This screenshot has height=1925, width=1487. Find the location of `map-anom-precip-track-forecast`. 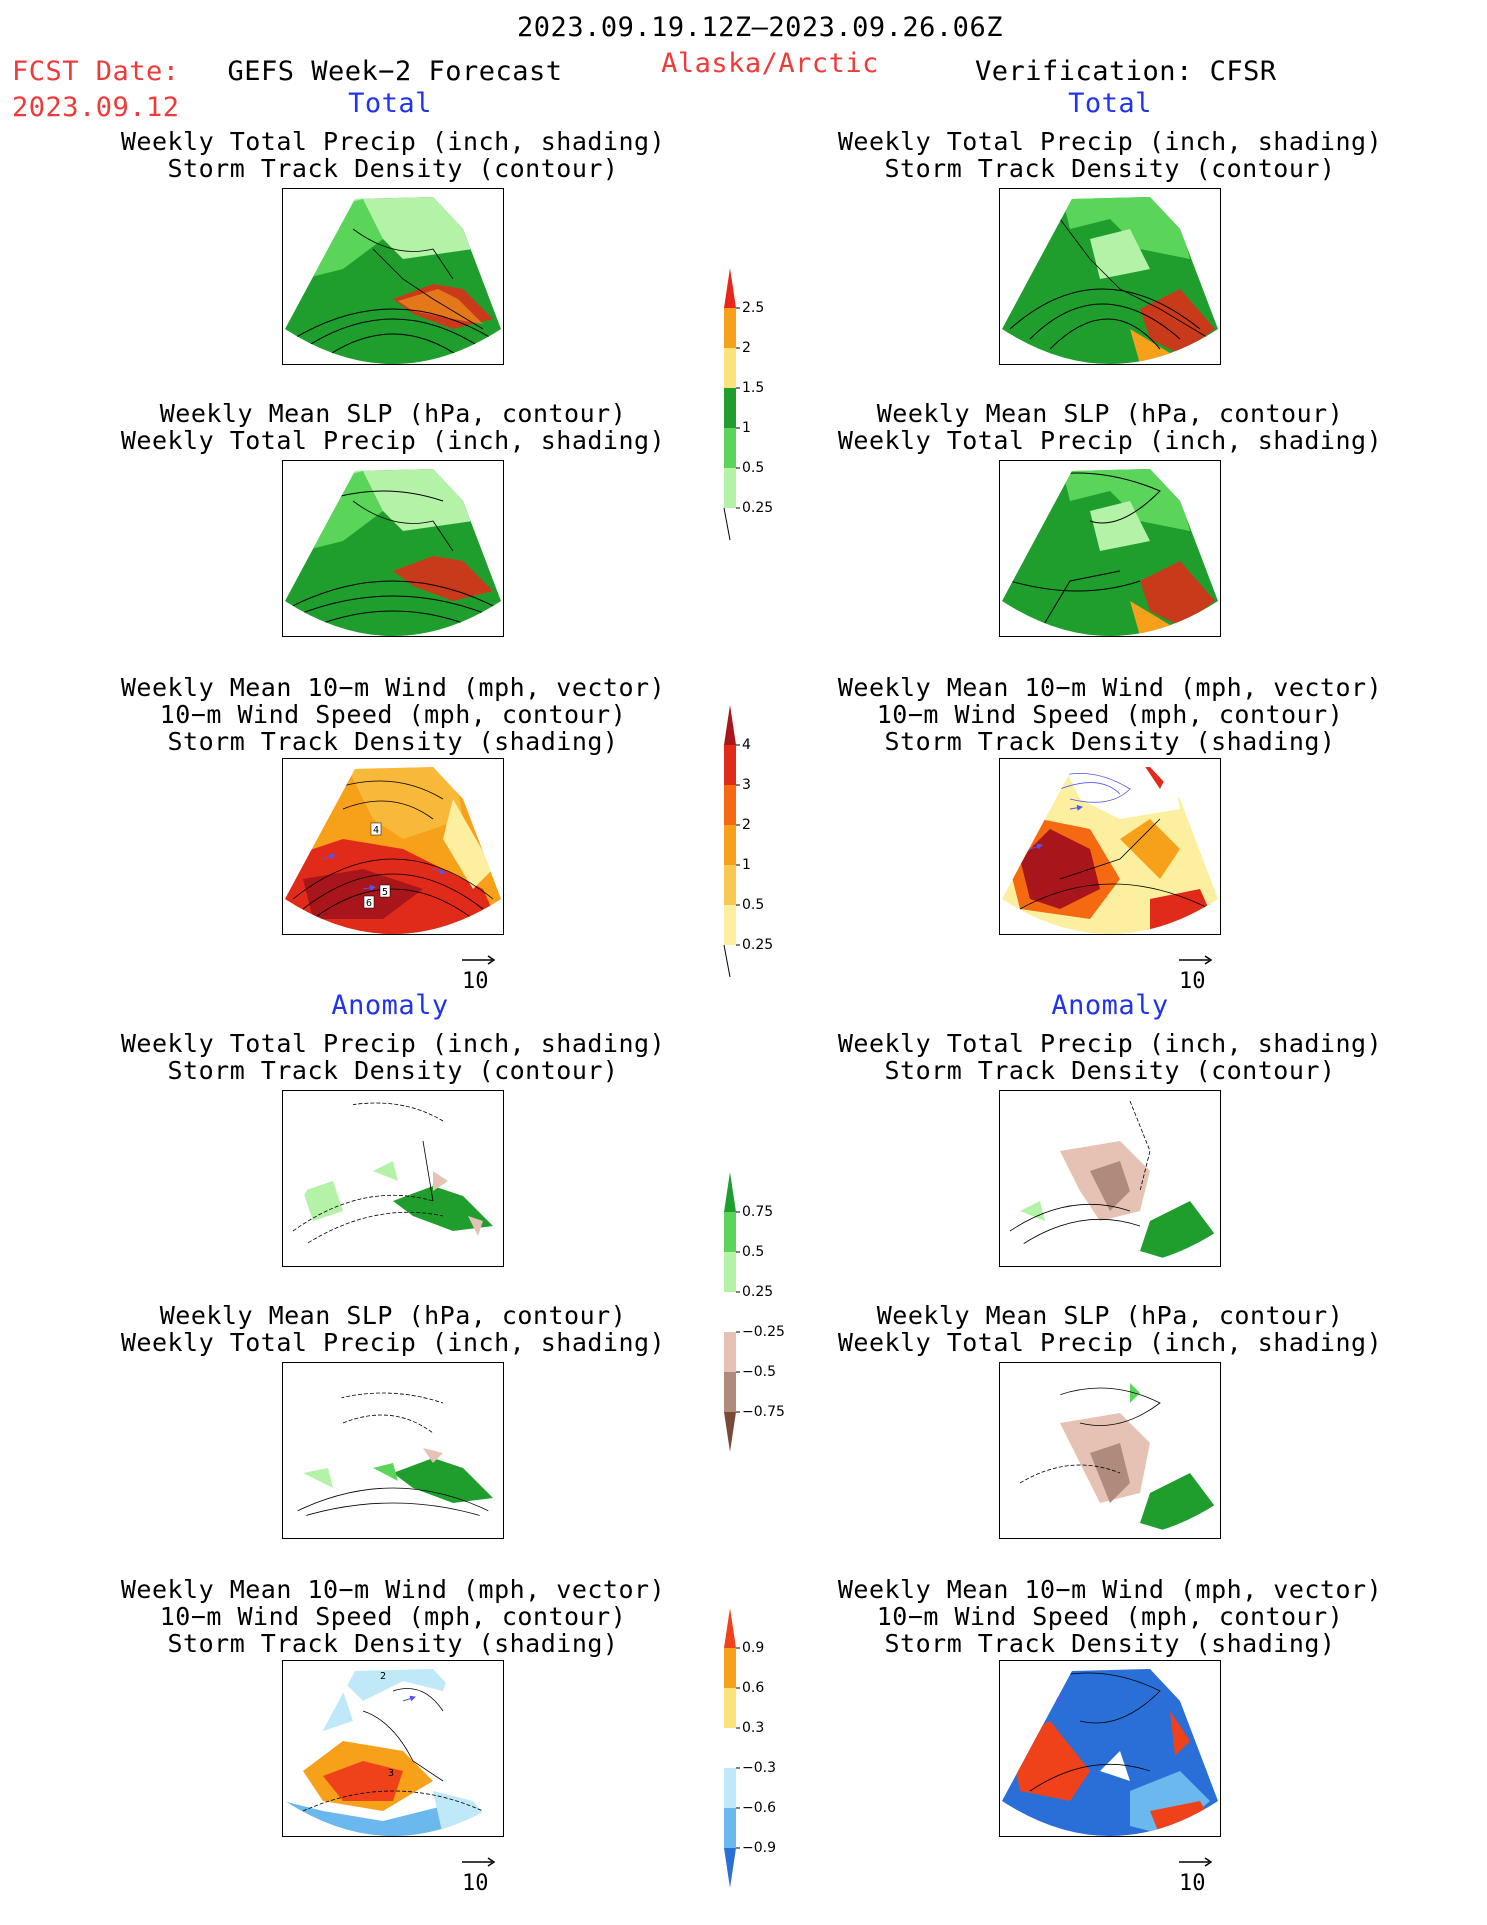

map-anom-precip-track-forecast is located at coordinates (393, 1178).